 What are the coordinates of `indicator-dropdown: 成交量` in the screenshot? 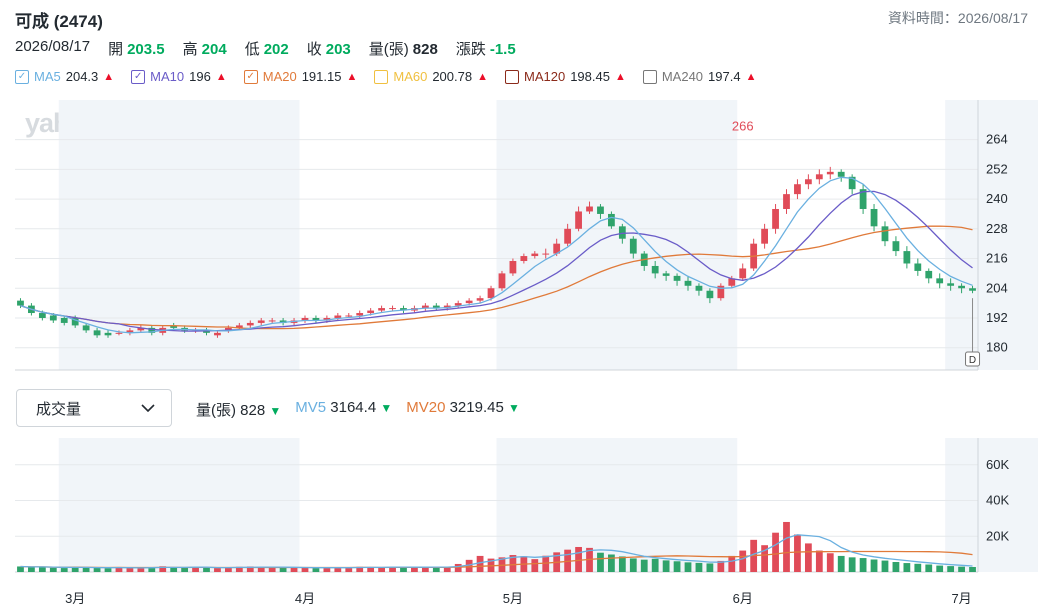 It's located at (94, 408).